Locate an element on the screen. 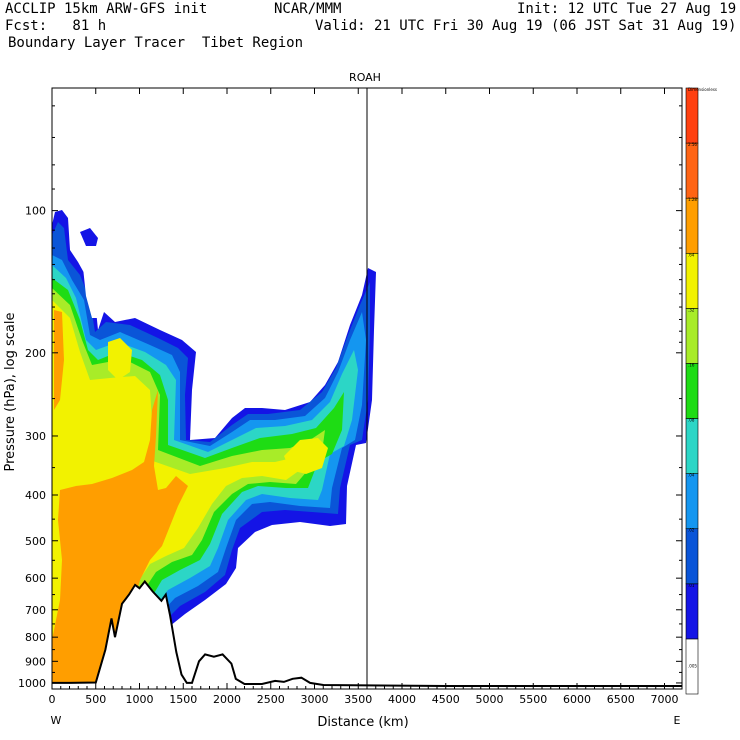 The height and width of the screenshot is (740, 740). y-tick-label: 100 is located at coordinates (35, 211).